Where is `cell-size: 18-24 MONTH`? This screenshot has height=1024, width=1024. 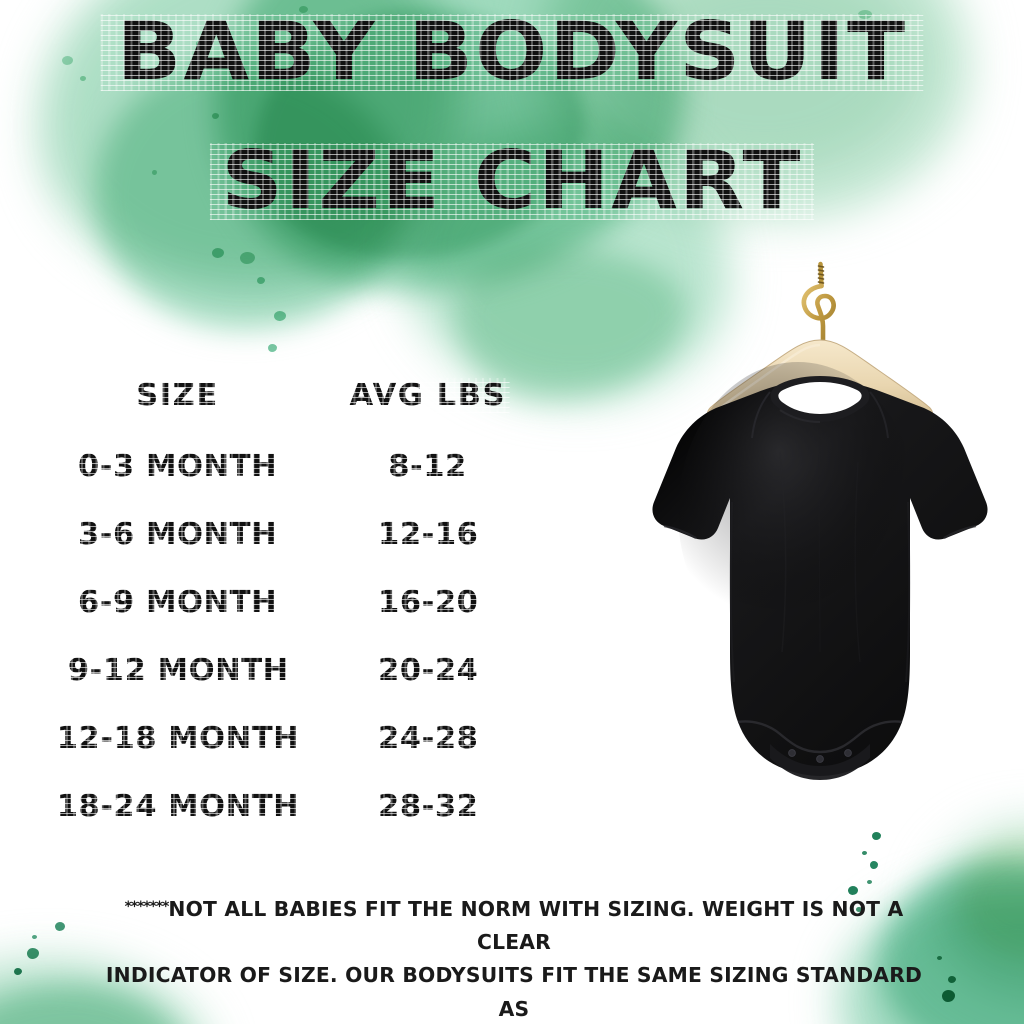 cell-size: 18-24 MONTH is located at coordinates (178, 806).